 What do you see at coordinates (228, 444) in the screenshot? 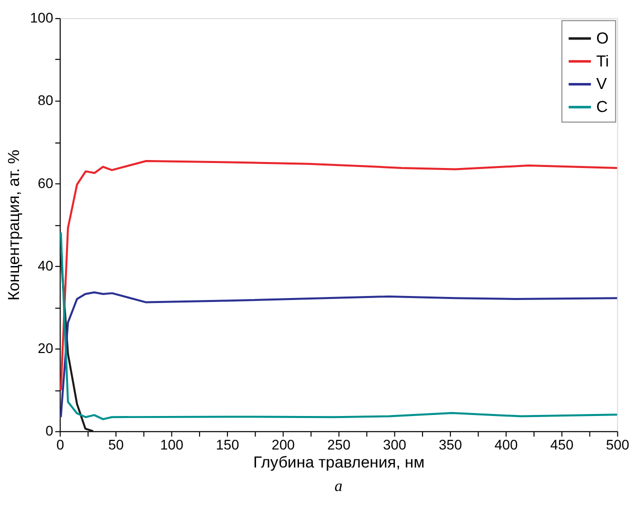
I see `x-tick-label: 150` at bounding box center [228, 444].